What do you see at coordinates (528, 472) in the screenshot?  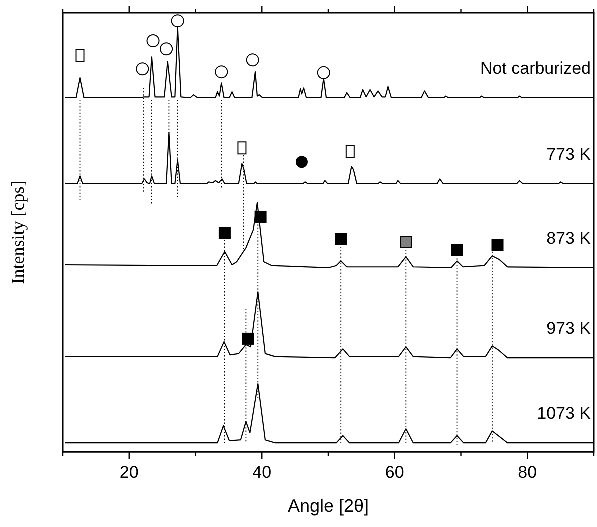 I see `x-tick-label: 80` at bounding box center [528, 472].